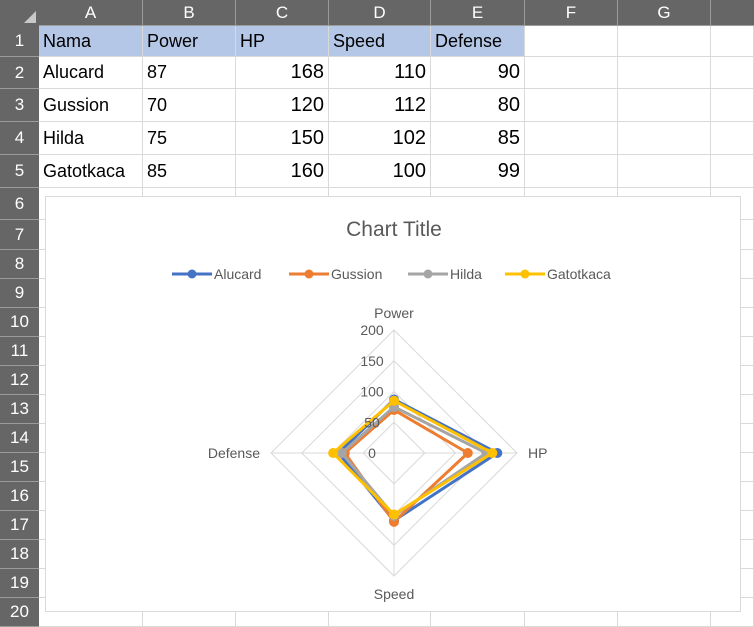  What do you see at coordinates (309, 274) in the screenshot?
I see `legend-marker-gussion` at bounding box center [309, 274].